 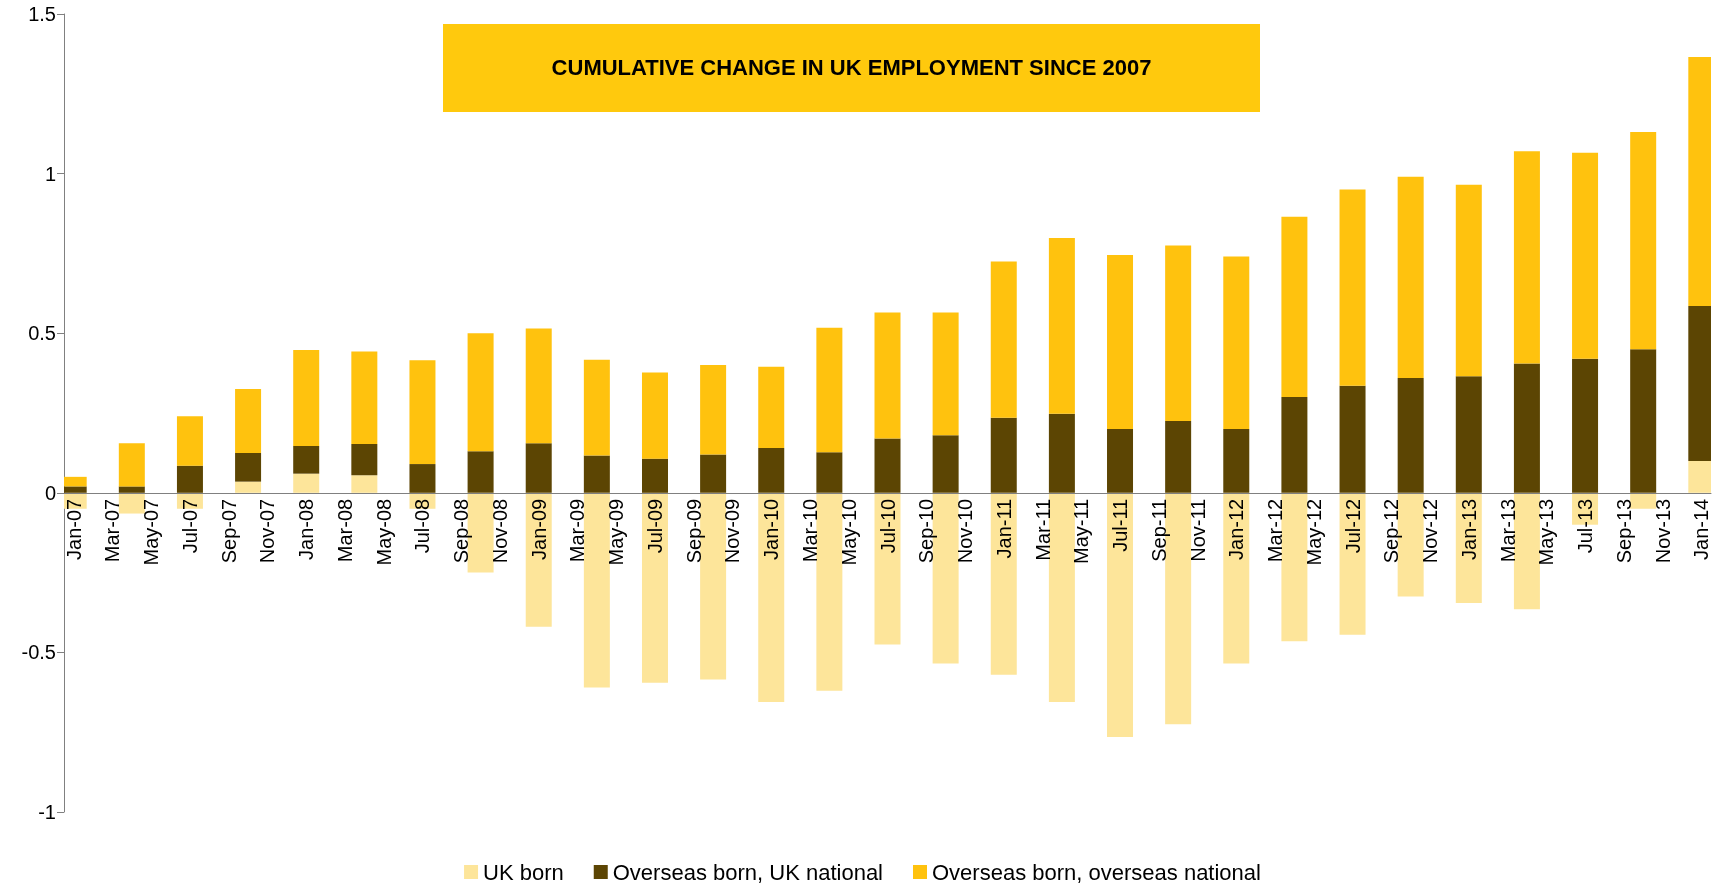 What do you see at coordinates (538, 529) in the screenshot?
I see `x-tick-label: Jan-09` at bounding box center [538, 529].